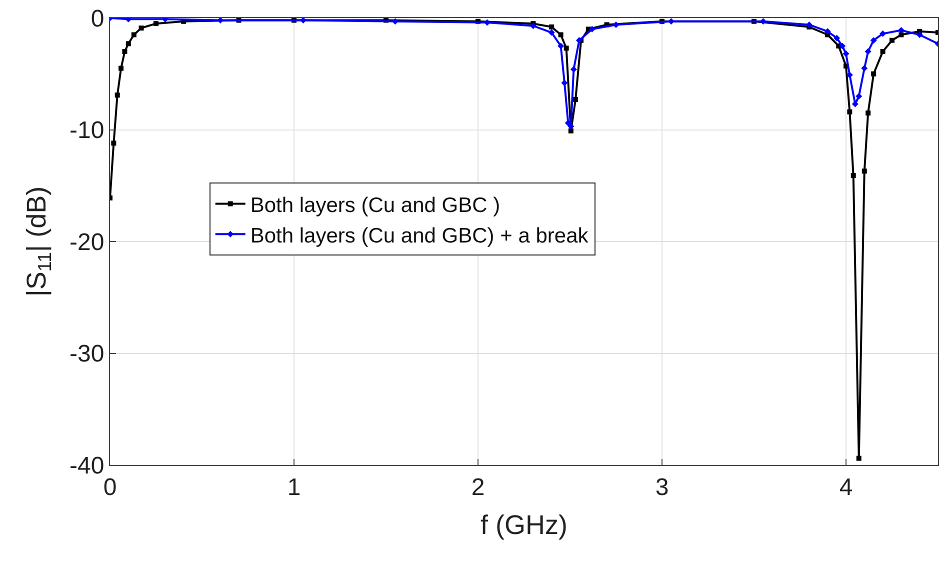 The height and width of the screenshot is (565, 942). What do you see at coordinates (478, 487) in the screenshot?
I see `x-tick-label: 2` at bounding box center [478, 487].